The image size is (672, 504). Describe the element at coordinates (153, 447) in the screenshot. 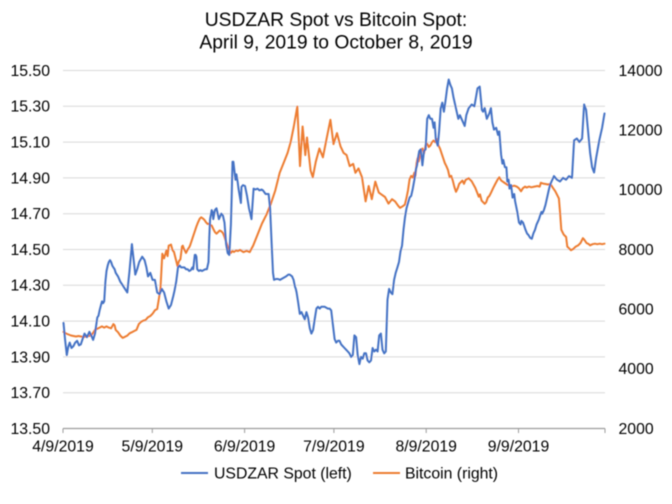

I see `svg-text: 5/9/2019` at that location.